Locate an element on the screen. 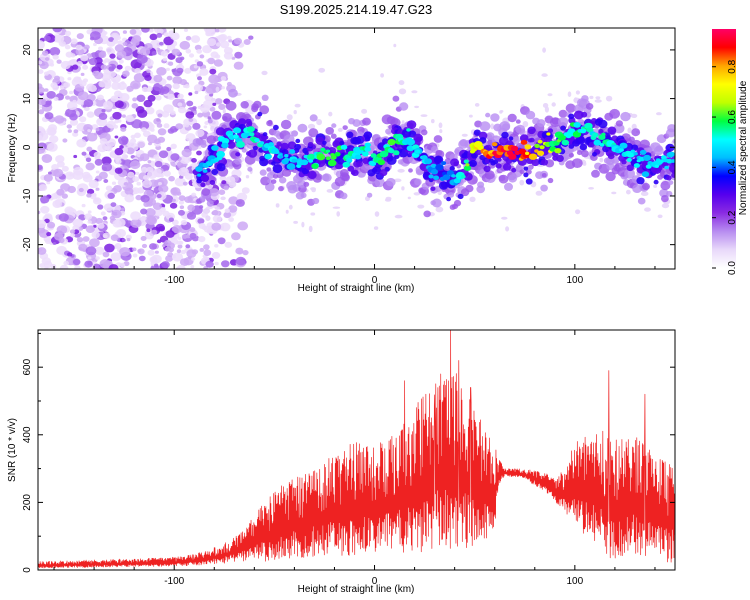 The height and width of the screenshot is (600, 750). snr-y-axis-label: SNR (10 * v/v) is located at coordinates (12, 450).